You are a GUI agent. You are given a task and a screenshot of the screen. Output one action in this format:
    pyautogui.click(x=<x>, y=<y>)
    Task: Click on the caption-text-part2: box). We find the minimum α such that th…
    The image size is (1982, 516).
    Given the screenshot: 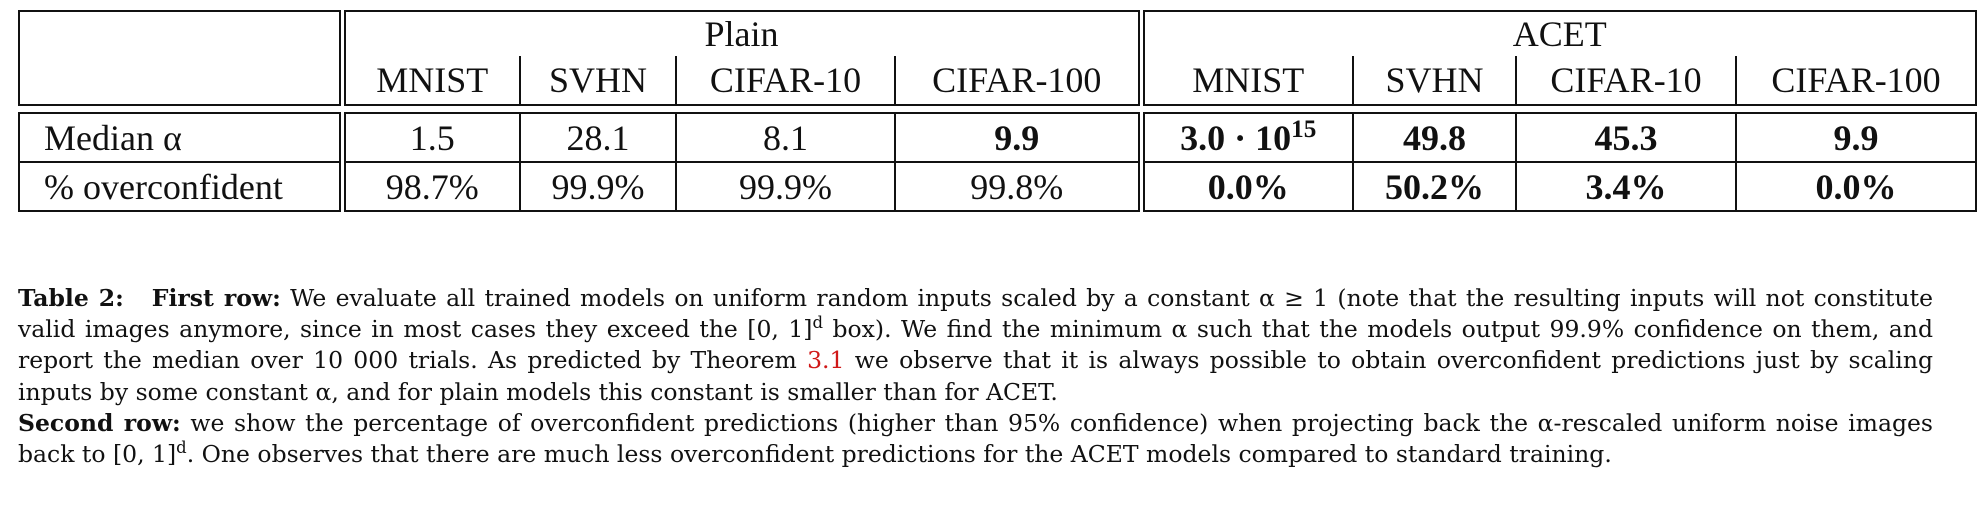 What is the action you would take?
    pyautogui.click(x=975, y=345)
    